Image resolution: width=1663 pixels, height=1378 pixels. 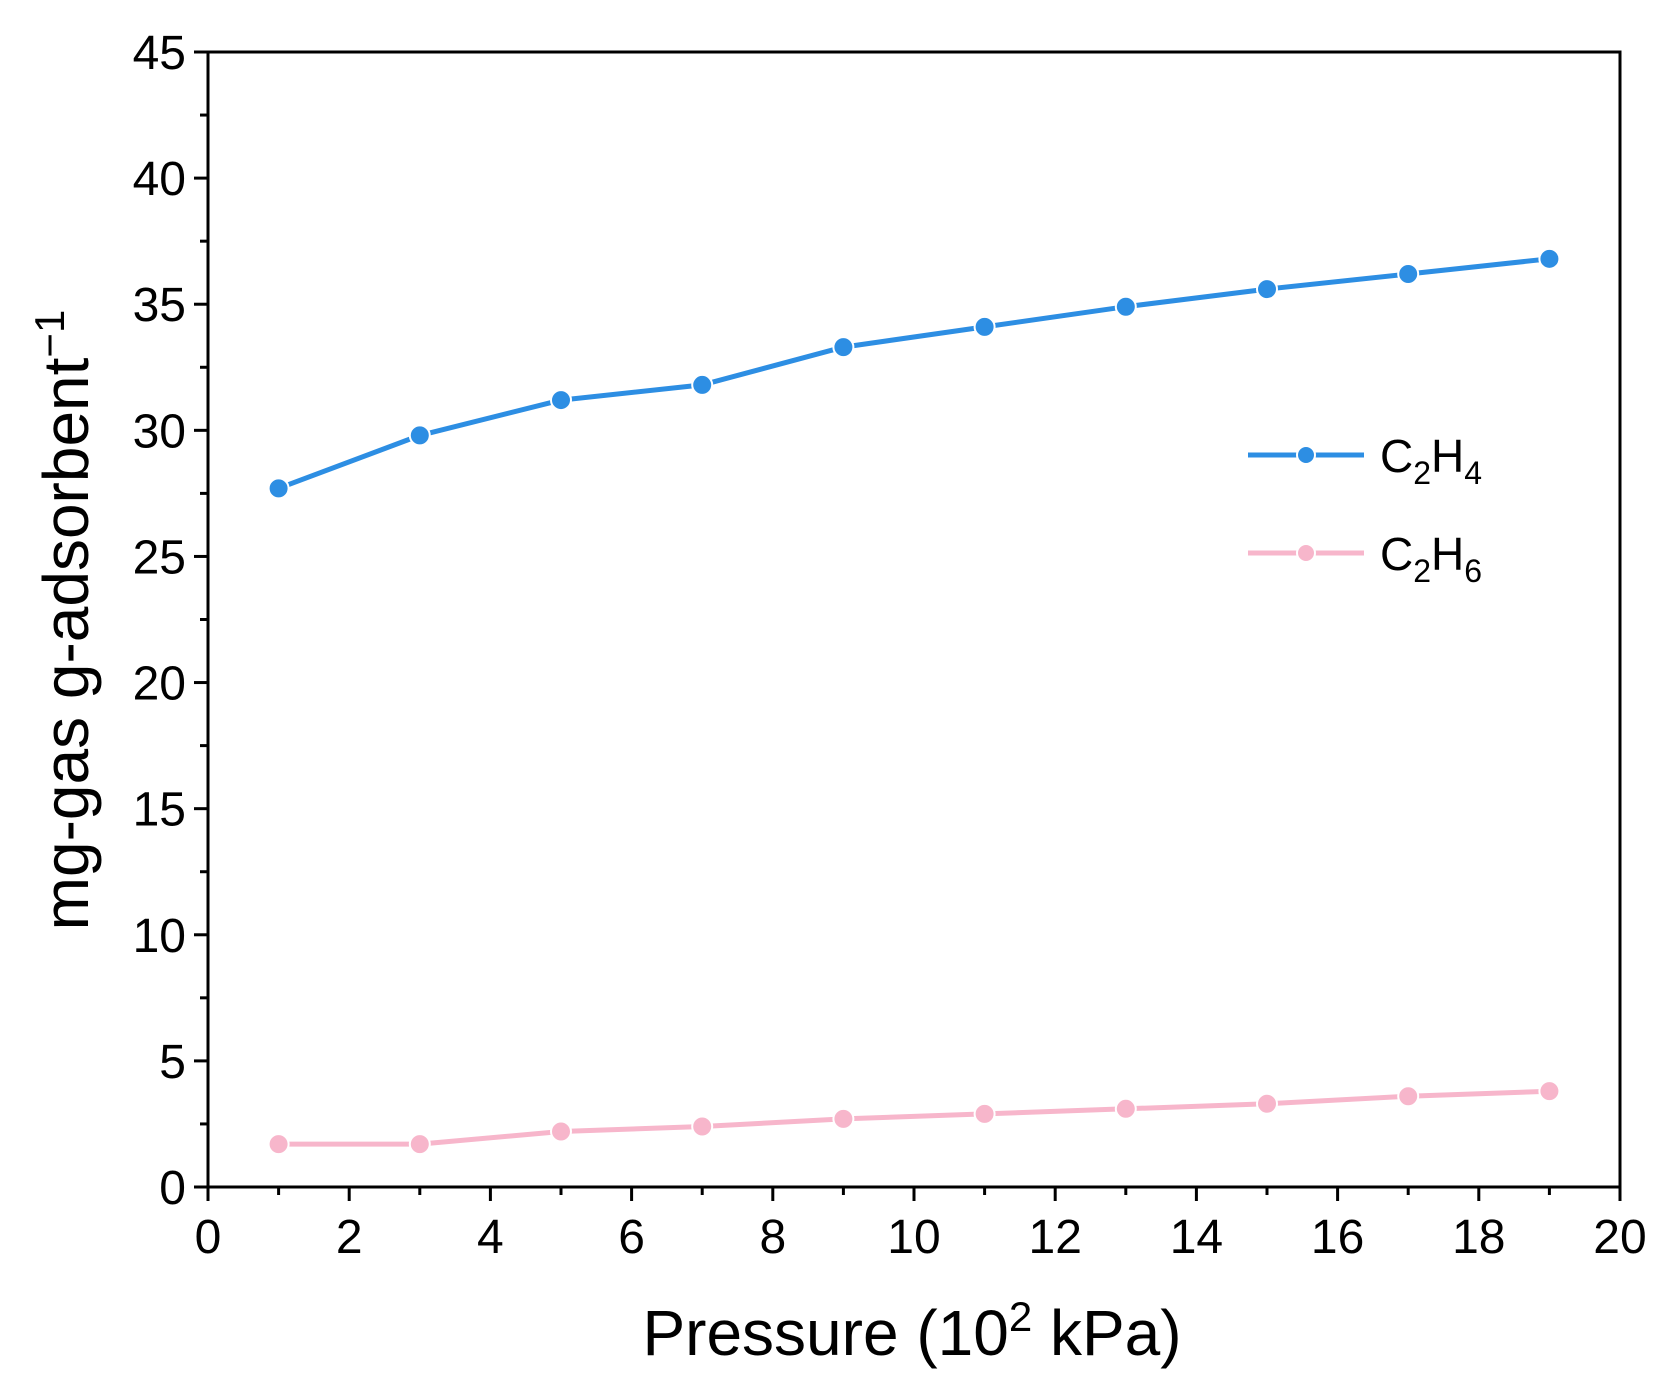 I want to click on y-tick-label: 30, so click(x=159, y=431).